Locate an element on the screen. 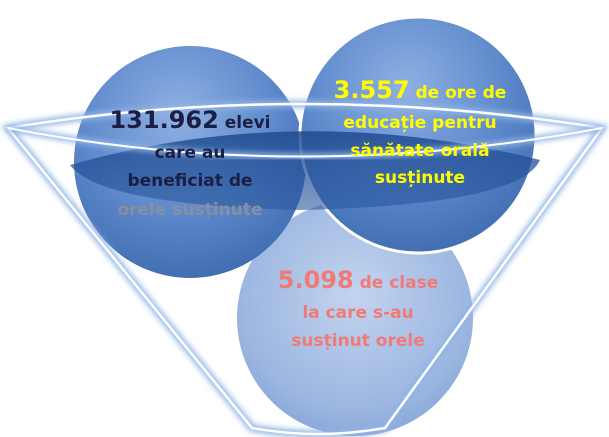  node-1-line-4: orele susținute is located at coordinates (189, 210).